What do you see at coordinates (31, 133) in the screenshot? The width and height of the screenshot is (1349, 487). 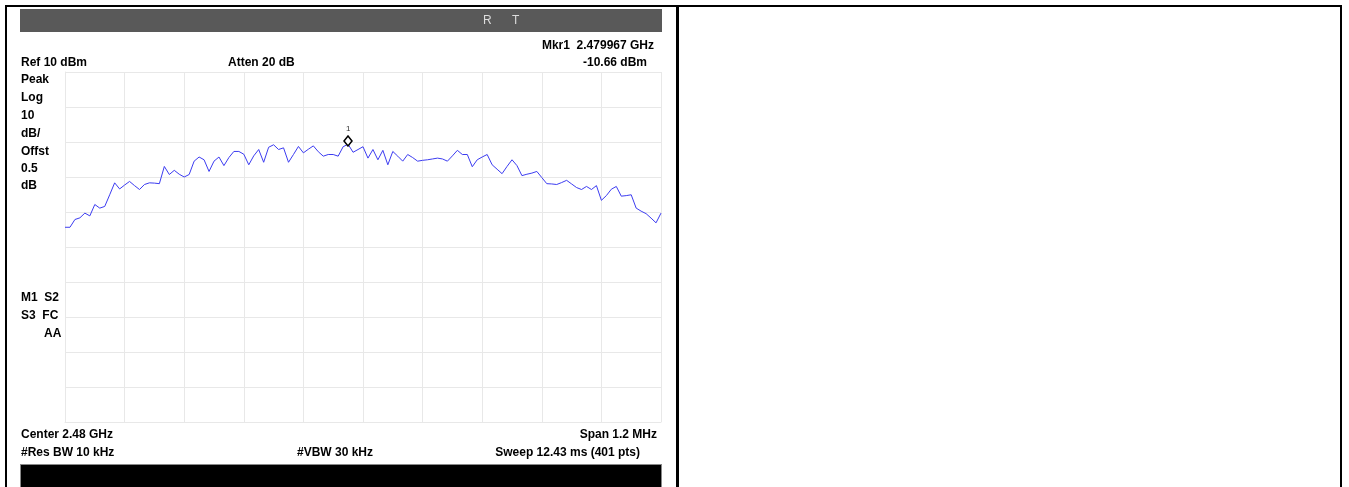 I see `text: dB/` at bounding box center [31, 133].